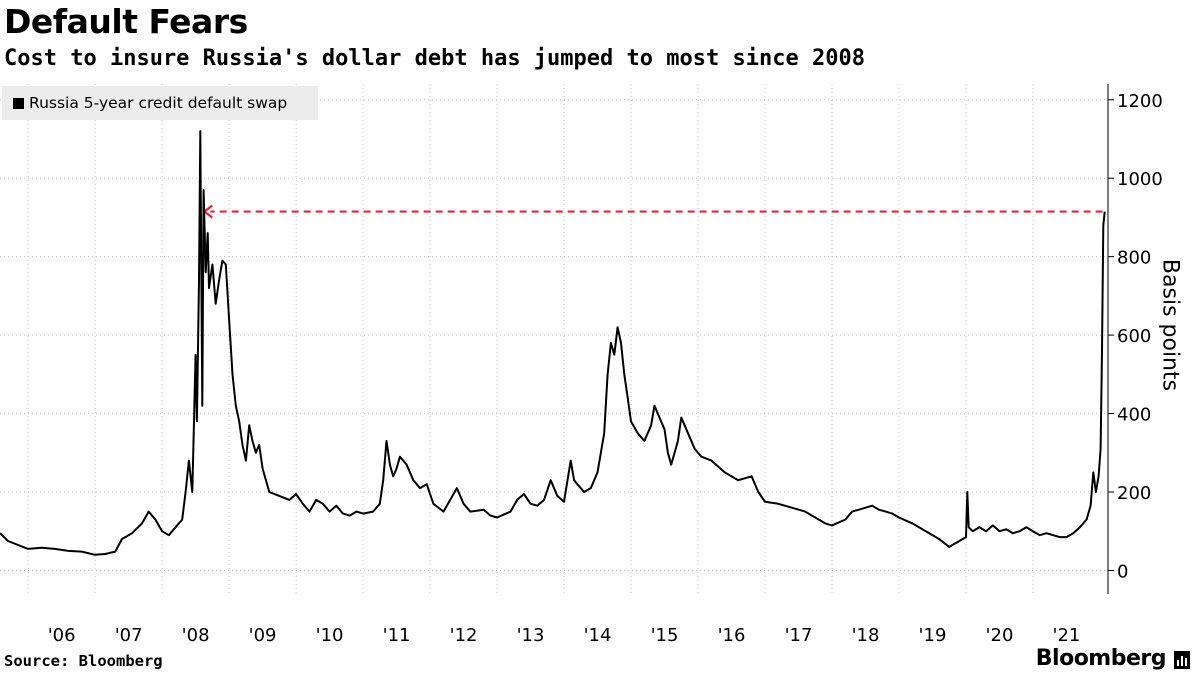 The width and height of the screenshot is (1200, 675). I want to click on x-tick-label: '21, so click(1067, 635).